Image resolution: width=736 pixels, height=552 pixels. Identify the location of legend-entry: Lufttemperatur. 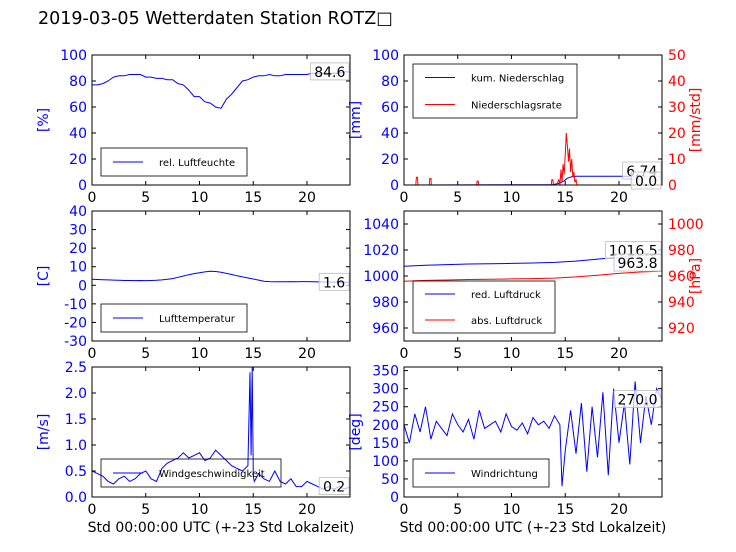
(197, 319).